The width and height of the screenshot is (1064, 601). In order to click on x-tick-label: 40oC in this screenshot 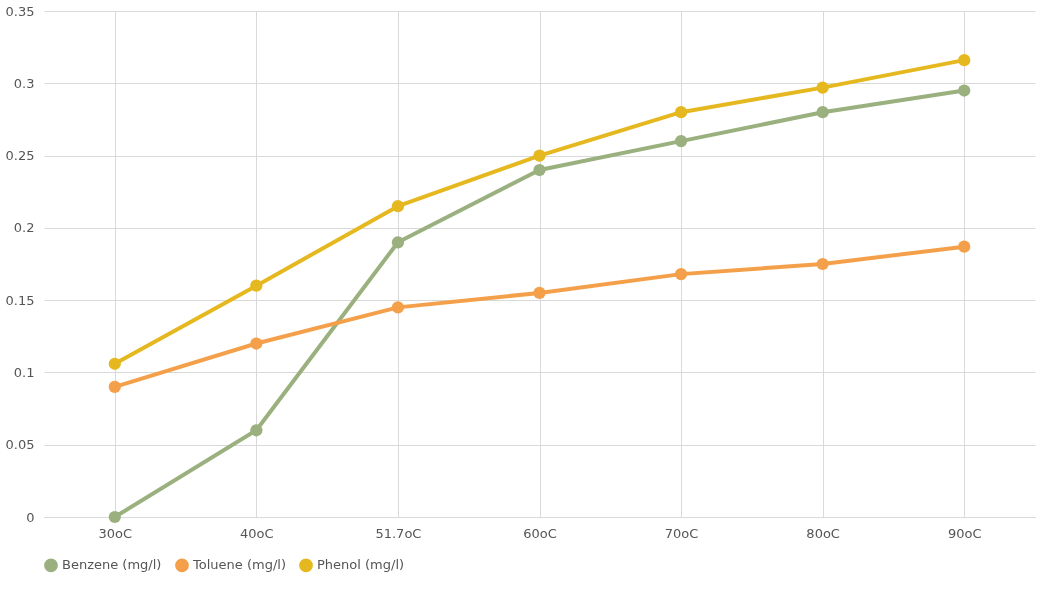, I will do `click(257, 533)`.